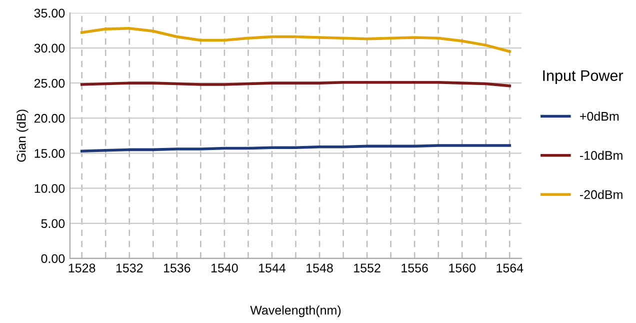 The image size is (636, 323). Describe the element at coordinates (177, 268) in the screenshot. I see `x-tick-label: 1536` at that location.